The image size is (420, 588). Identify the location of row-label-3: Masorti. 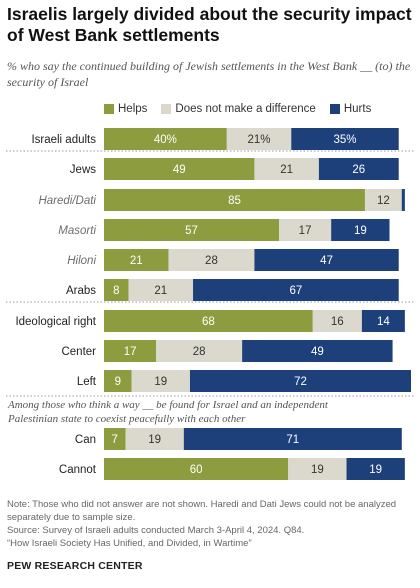
(77, 231).